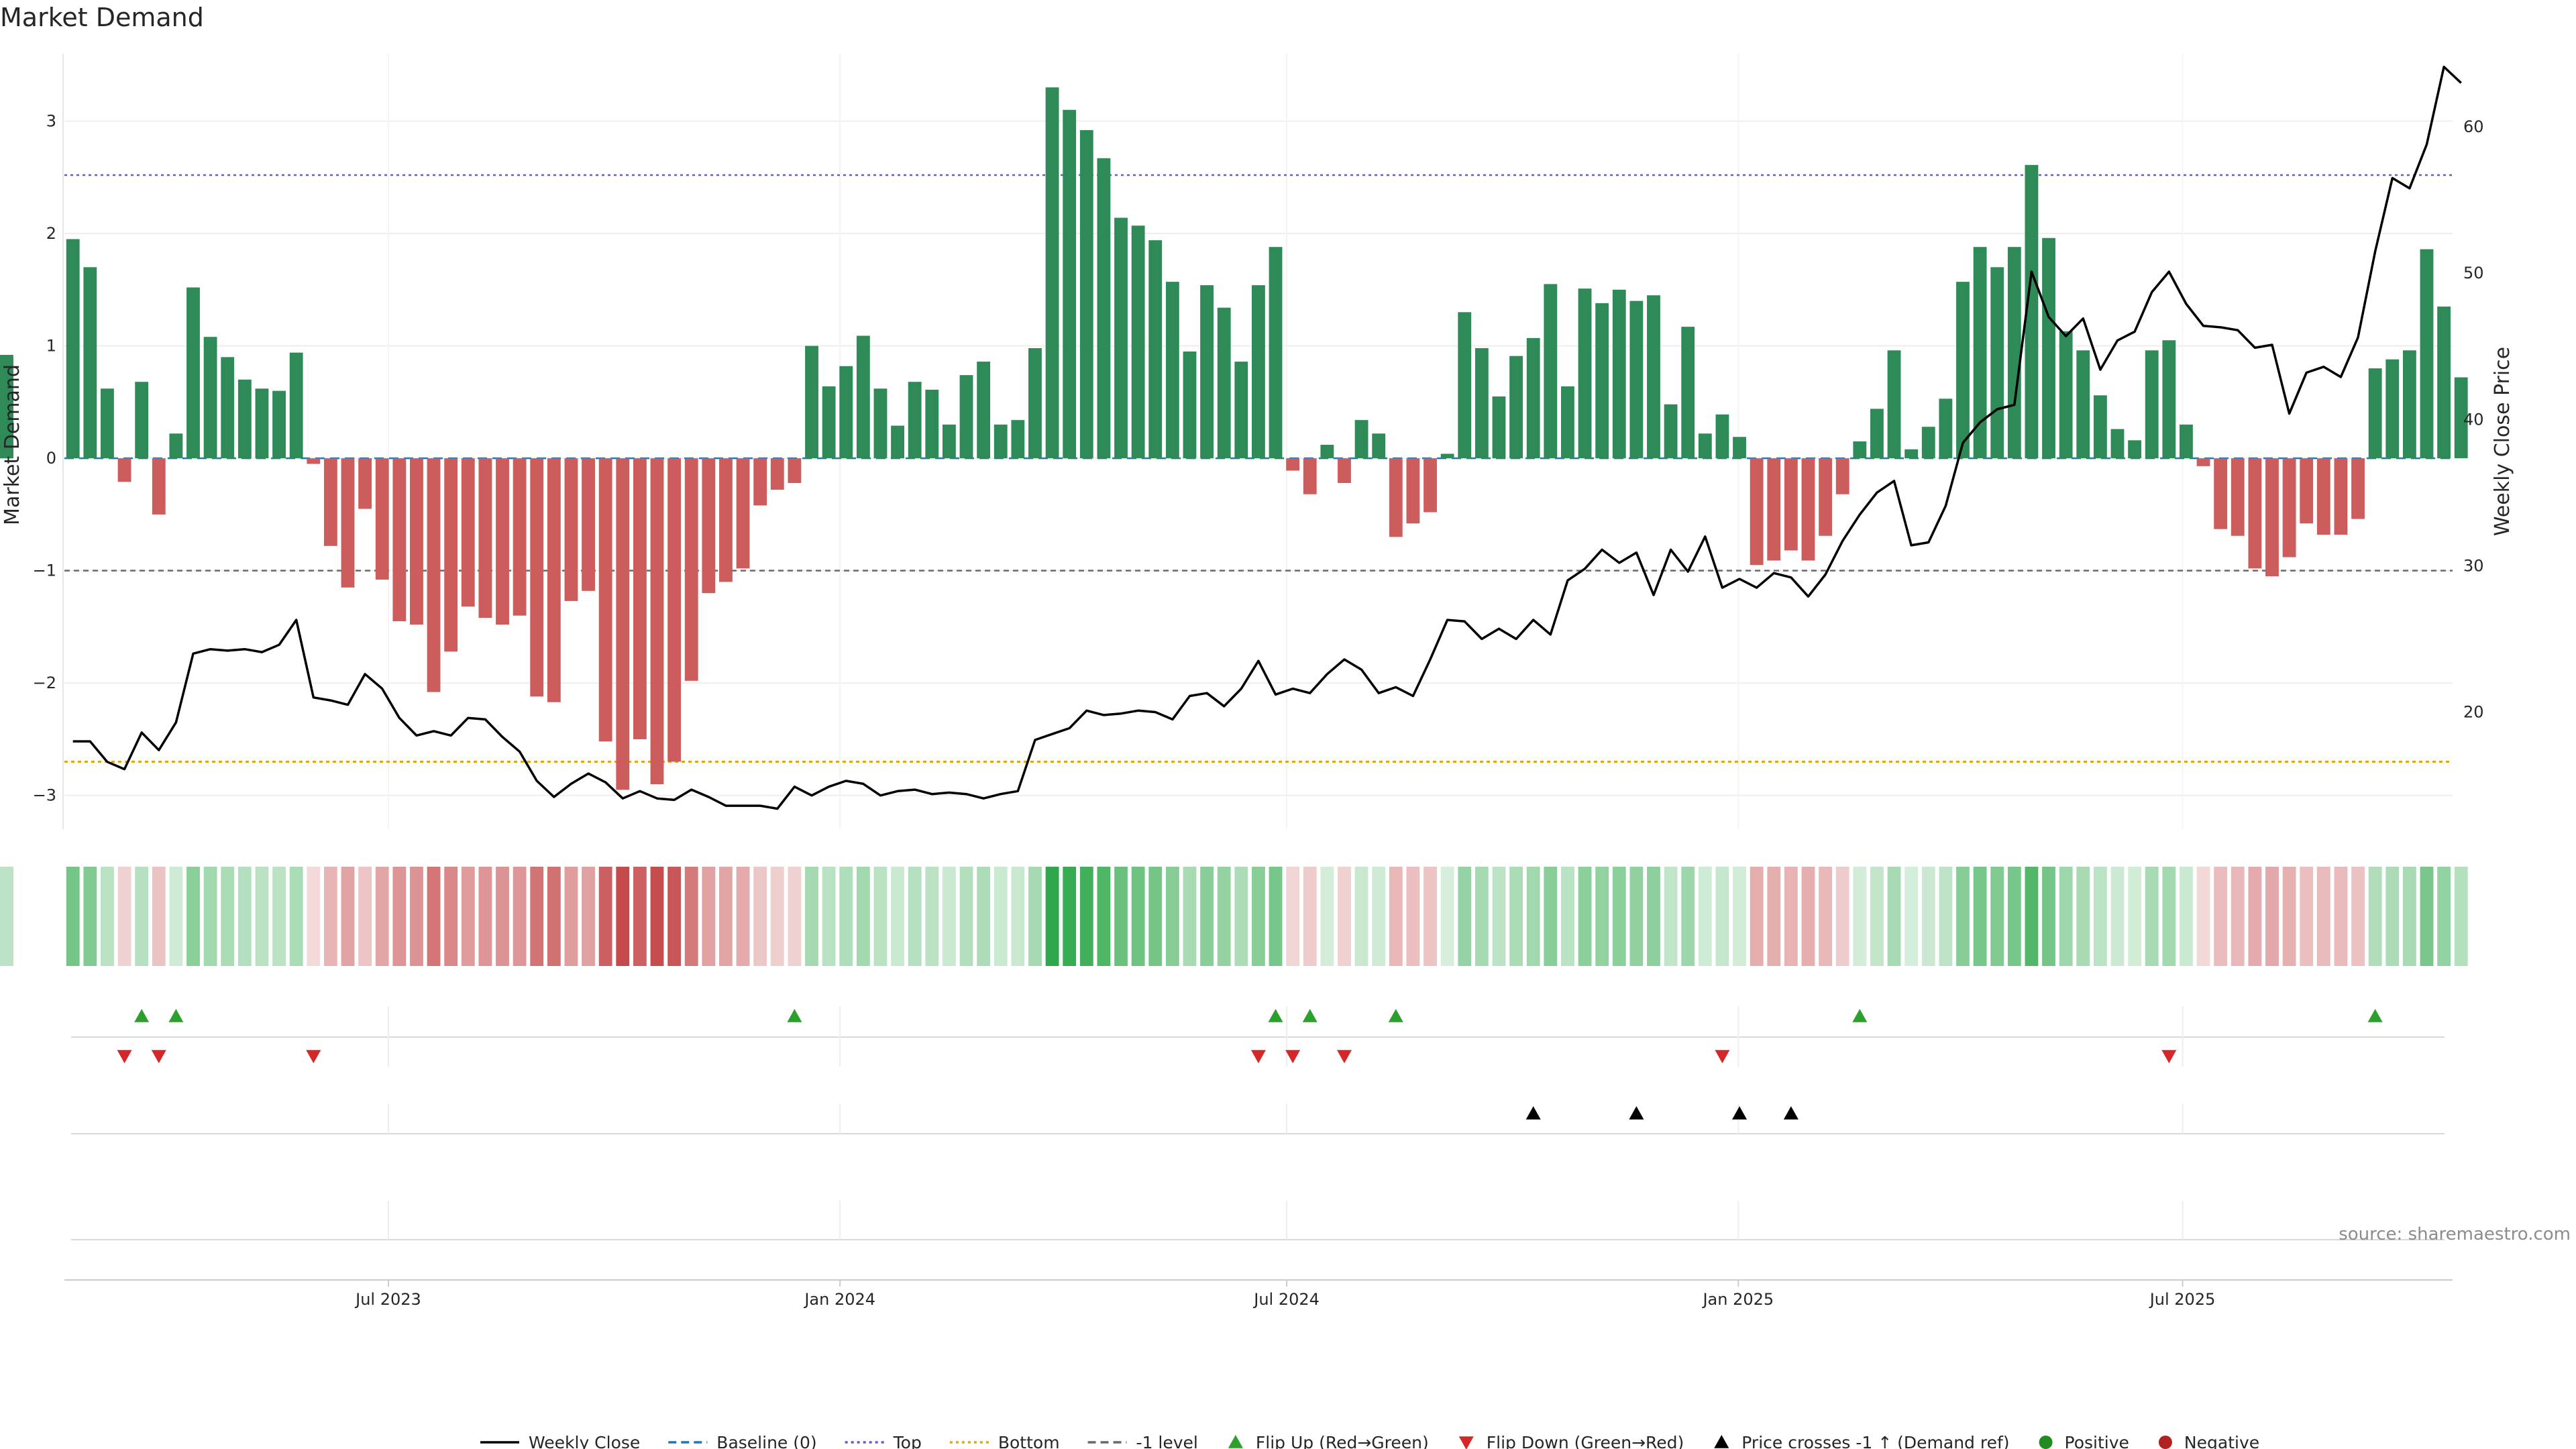  Describe the element at coordinates (102, 17) in the screenshot. I see `chart-title: Market Demand` at that location.